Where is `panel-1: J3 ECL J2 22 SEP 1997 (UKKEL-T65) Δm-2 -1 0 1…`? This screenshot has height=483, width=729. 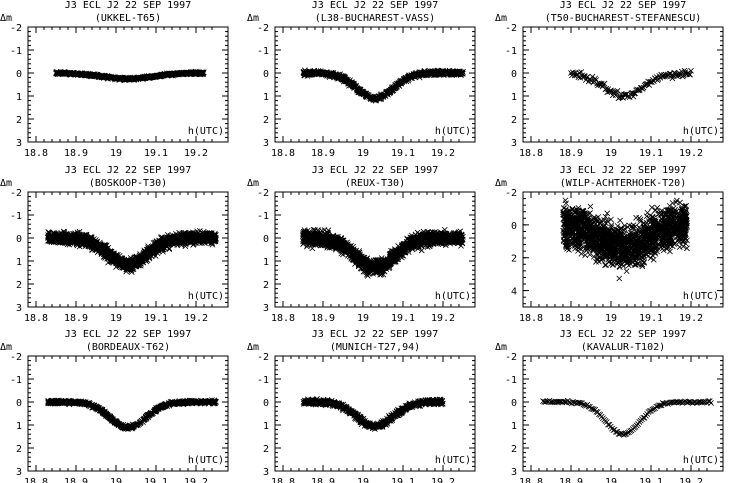
panel-1: J3 ECL J2 22 SEP 1997 (UKKEL-T65) Δm-2 -1 0 1… is located at coordinates (114, 79).